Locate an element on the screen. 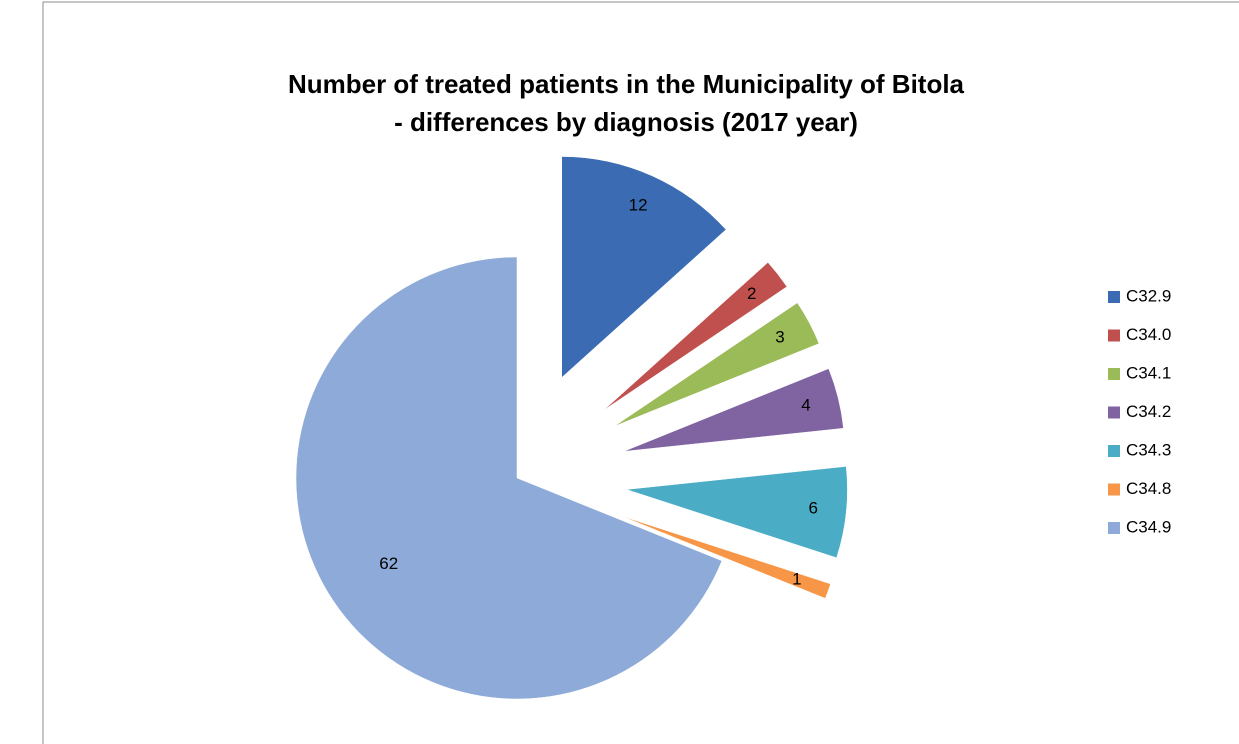 The width and height of the screenshot is (1239, 744). data-label: 2 is located at coordinates (751, 293).